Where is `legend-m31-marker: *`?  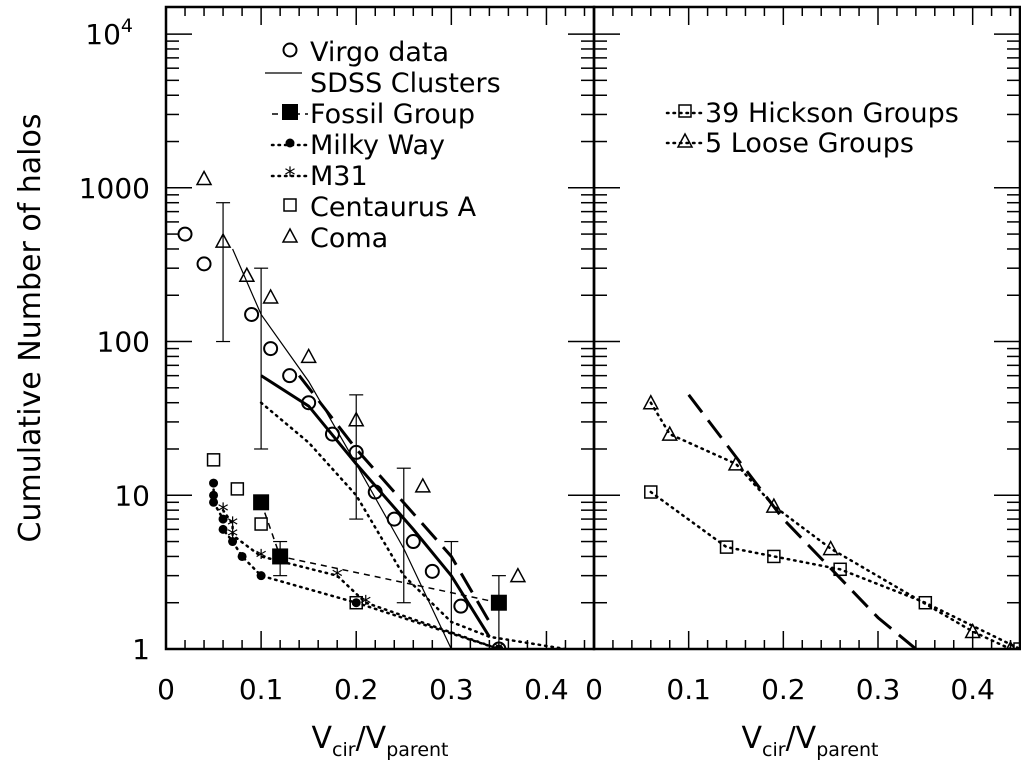
legend-m31-marker: * is located at coordinates (290, 176).